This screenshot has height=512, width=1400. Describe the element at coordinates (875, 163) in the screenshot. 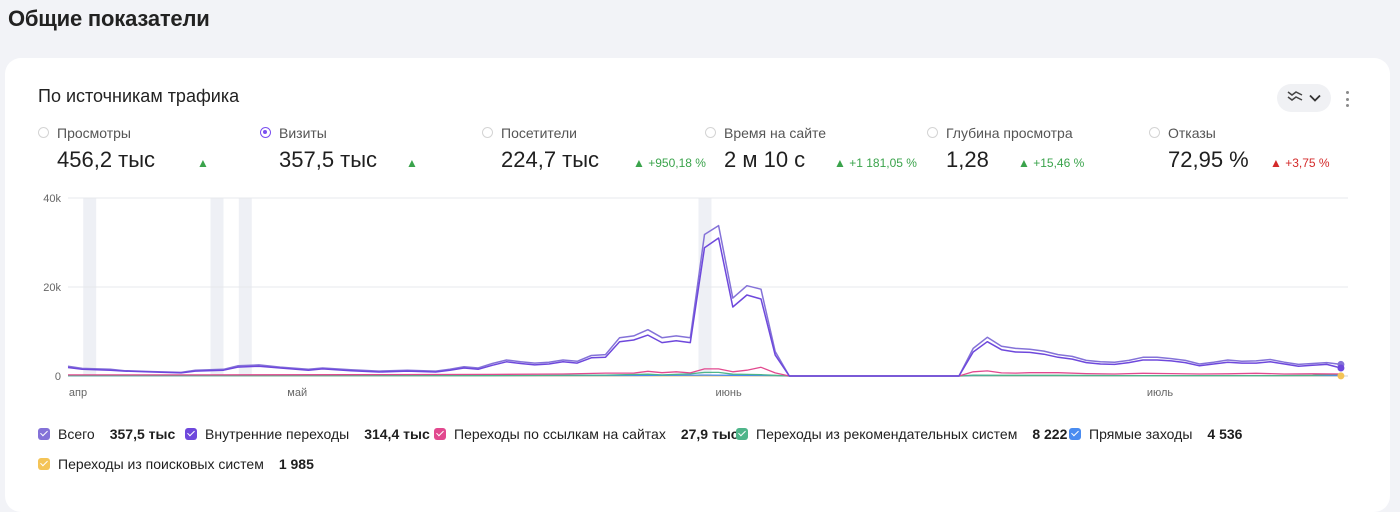

I see `metric-trend: ▲ +1 181,05 %` at that location.